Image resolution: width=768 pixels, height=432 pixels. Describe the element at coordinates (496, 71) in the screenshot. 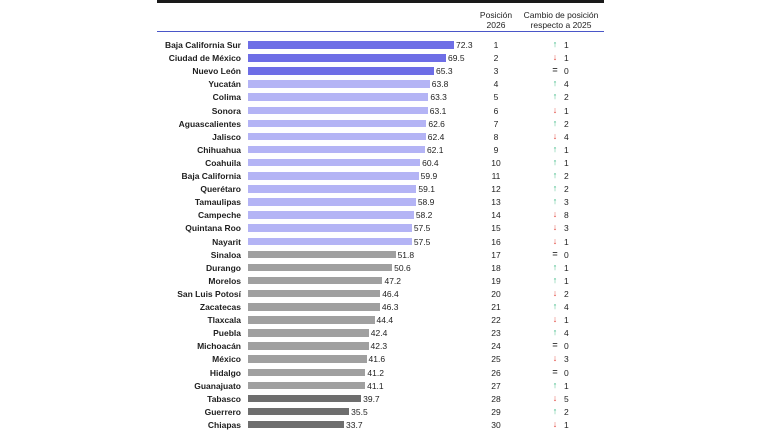

I see `position-value: 3` at that location.